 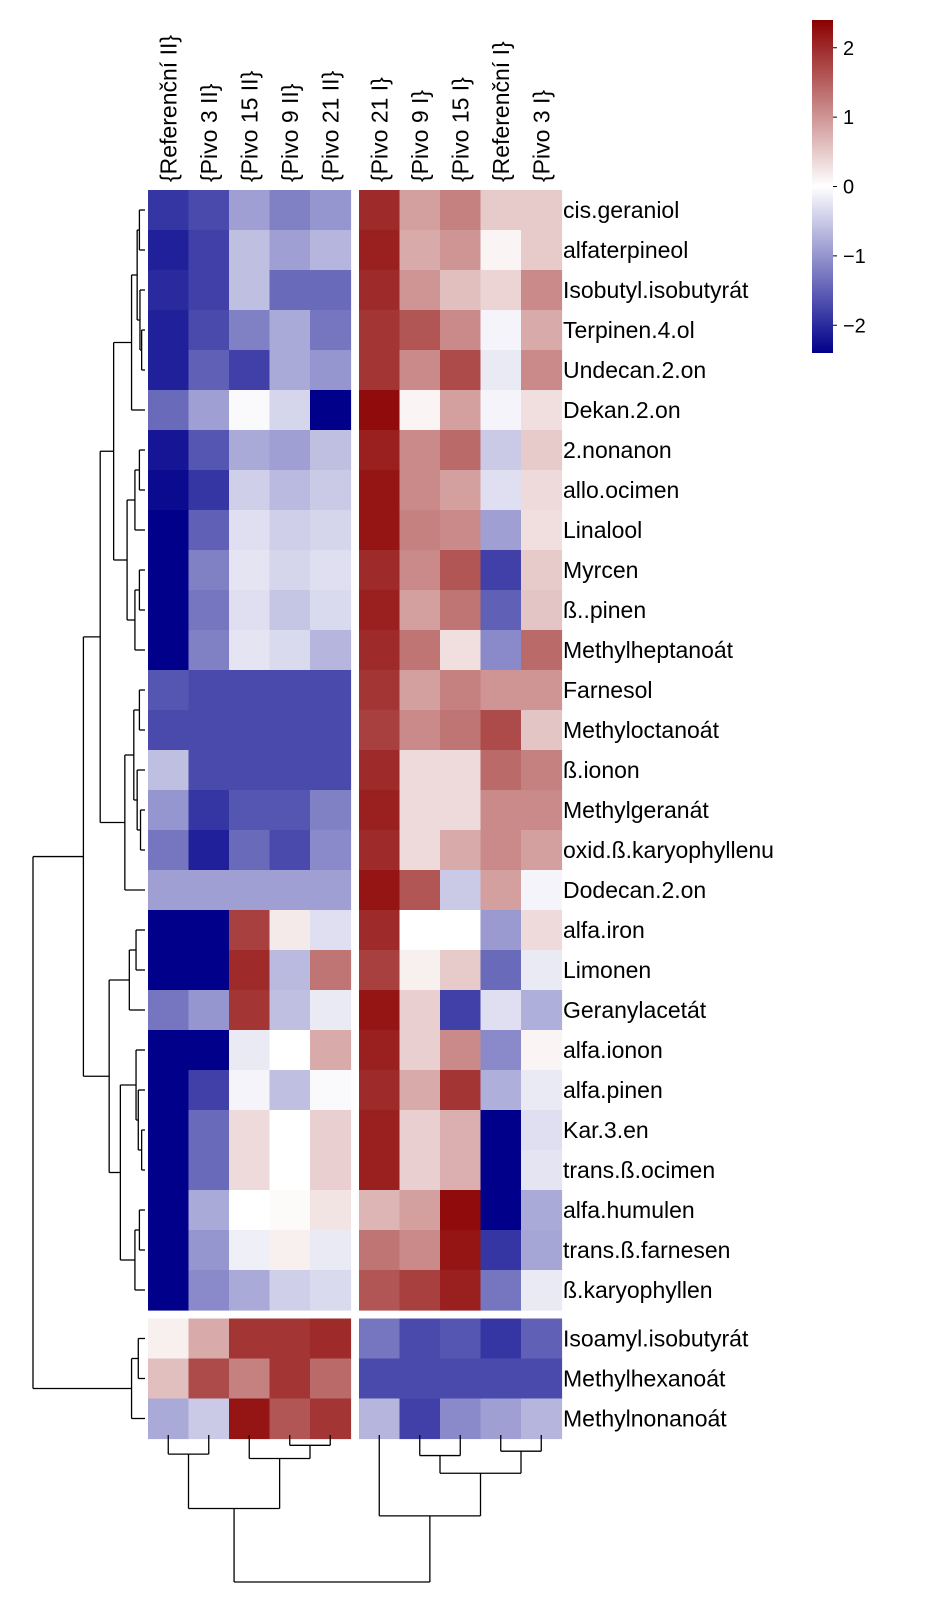 I want to click on row-label: ß.karyophyllen, so click(x=638, y=1290).